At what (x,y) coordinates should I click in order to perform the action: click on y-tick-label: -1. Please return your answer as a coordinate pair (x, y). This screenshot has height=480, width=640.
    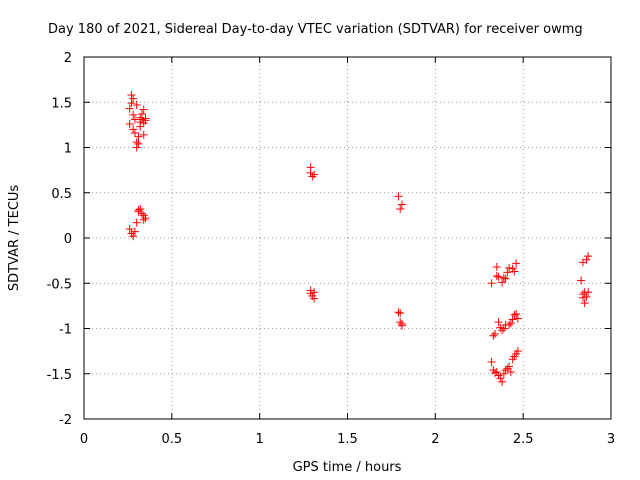
    Looking at the image, I should click on (65, 330).